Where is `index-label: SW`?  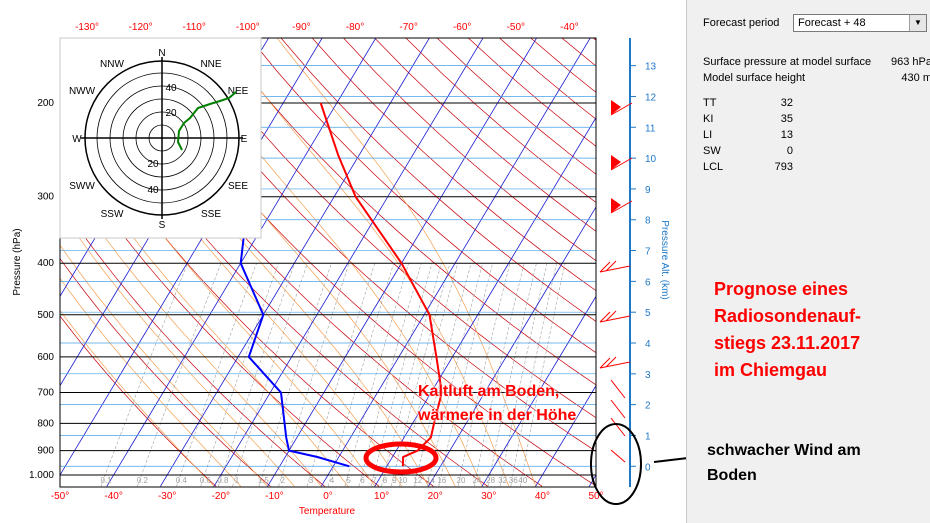 index-label: SW is located at coordinates (712, 151).